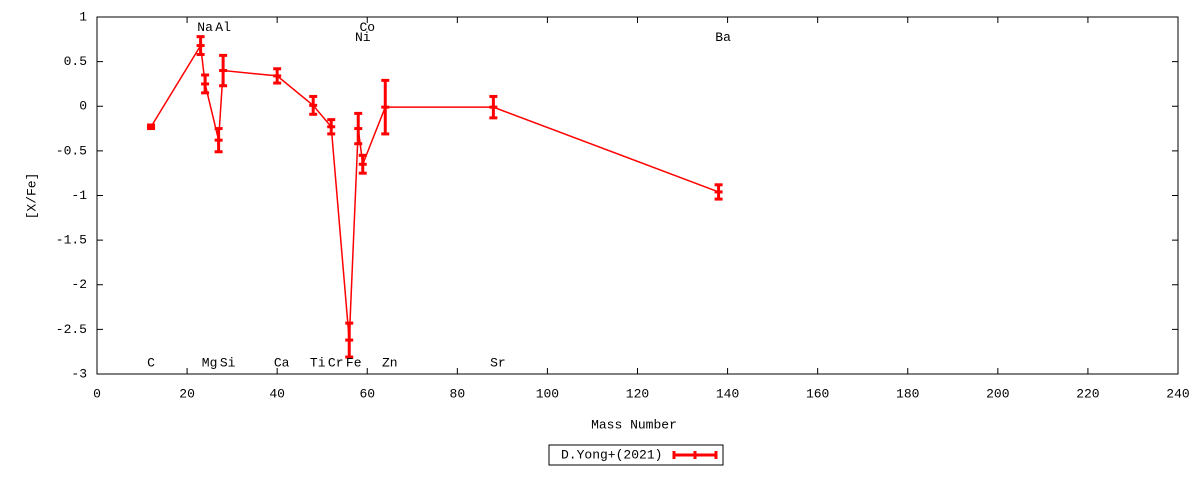 The image size is (1200, 480). I want to click on element-label: Fe, so click(354, 363).